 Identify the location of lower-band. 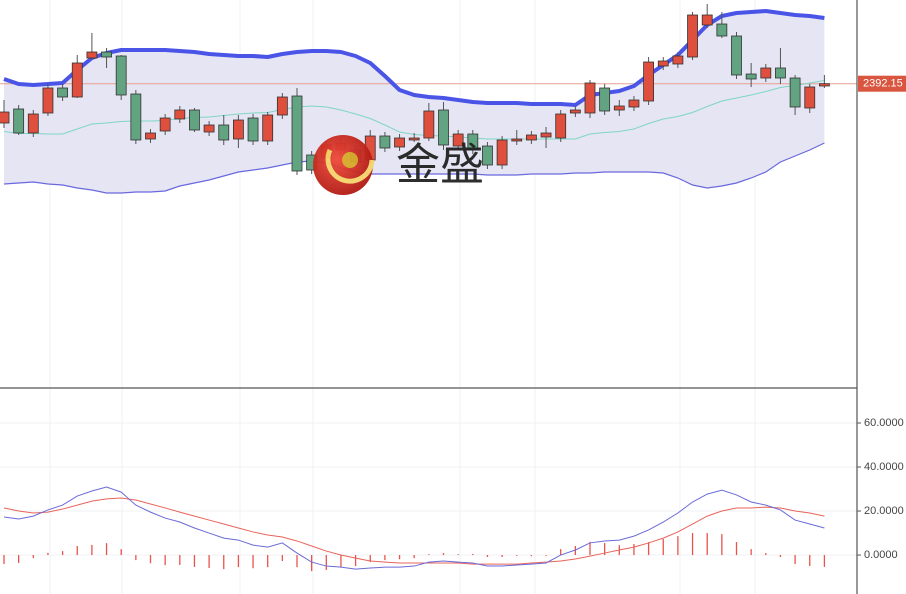
(414, 168).